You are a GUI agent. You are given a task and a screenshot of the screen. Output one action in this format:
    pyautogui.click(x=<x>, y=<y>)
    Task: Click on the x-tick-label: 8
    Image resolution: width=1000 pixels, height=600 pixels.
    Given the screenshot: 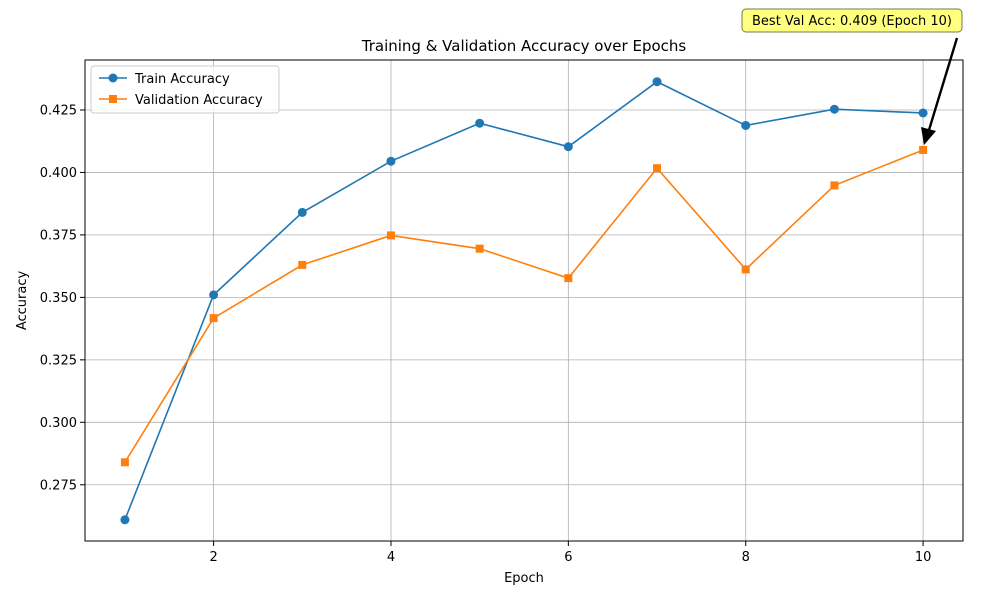 What is the action you would take?
    pyautogui.click(x=746, y=557)
    